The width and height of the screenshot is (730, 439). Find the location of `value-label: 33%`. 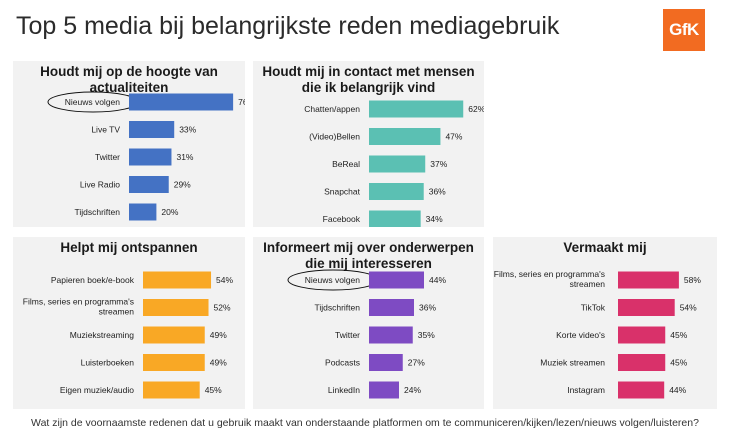

value-label: 33% is located at coordinates (187, 130).